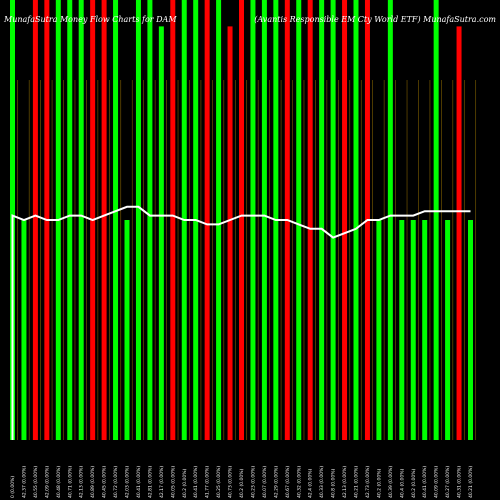 This screenshot has width=500, height=500. What do you see at coordinates (265, 482) in the screenshot?
I see `x-tick-label: 40.07 (0.00%)` at bounding box center [265, 482].